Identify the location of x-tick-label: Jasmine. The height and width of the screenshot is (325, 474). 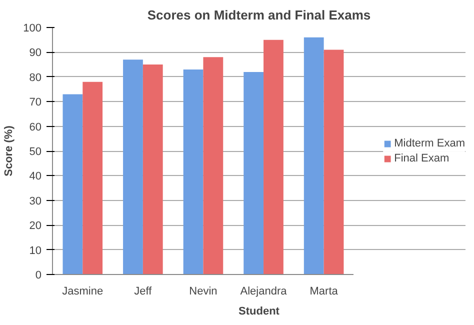
(83, 292).